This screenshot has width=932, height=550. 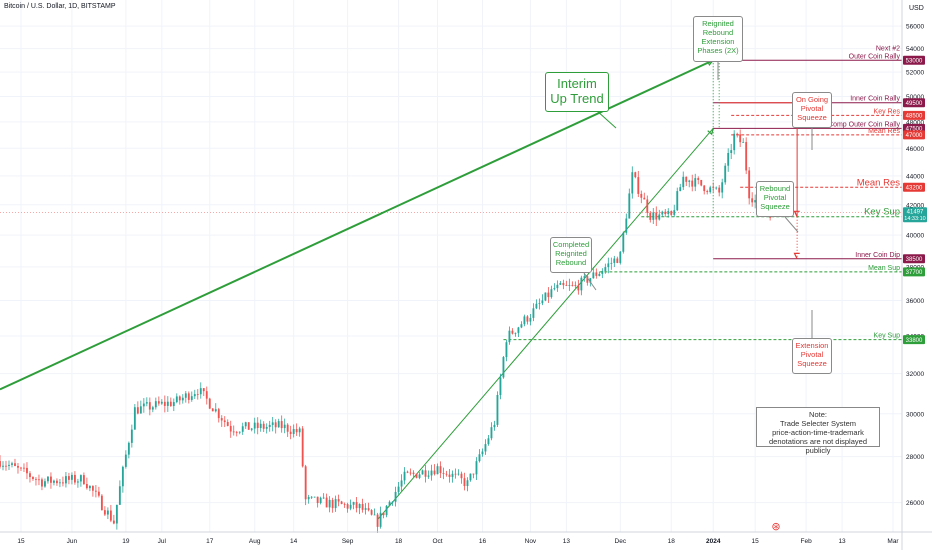 I want to click on time-tick-label: Nov, so click(x=531, y=541).